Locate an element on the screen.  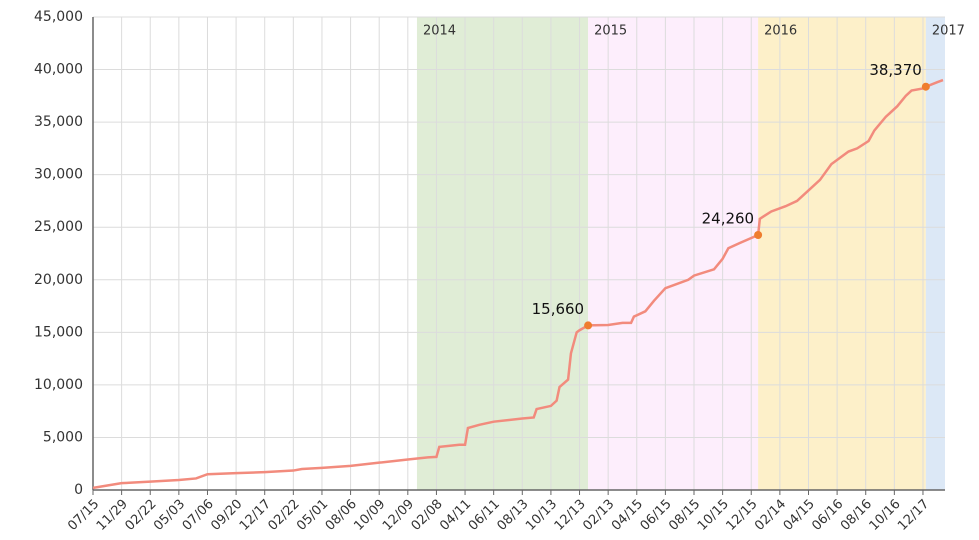
x-tick-label: 07/06 is located at coordinates (198, 515).